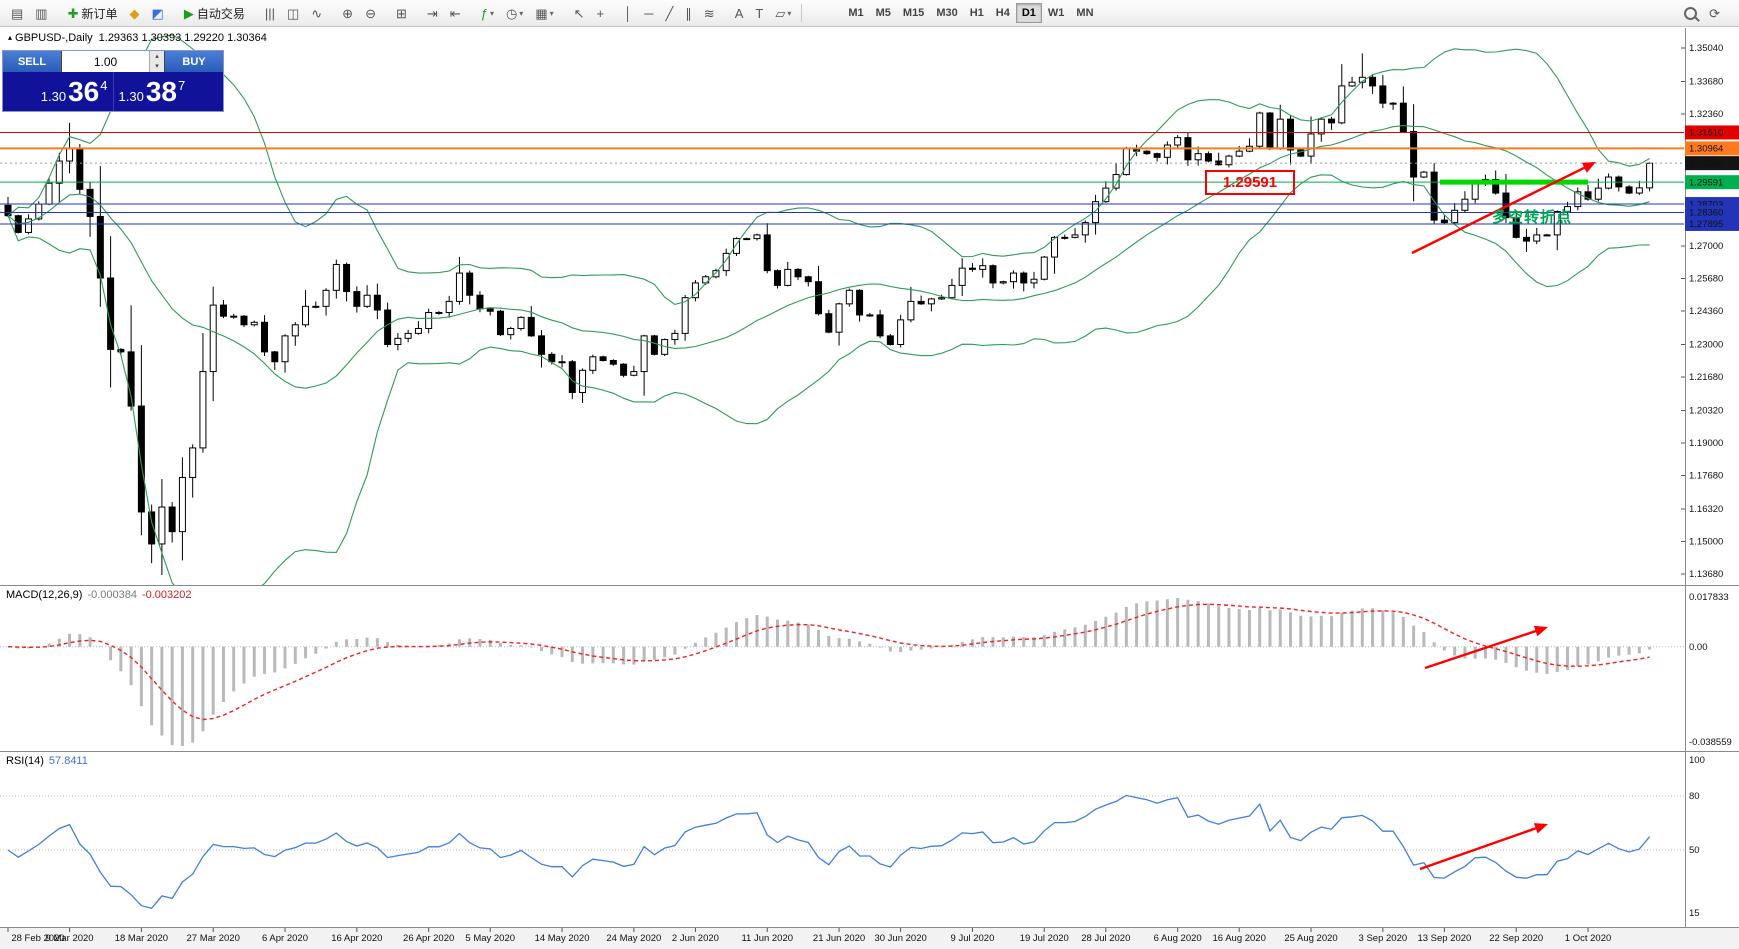 The height and width of the screenshot is (949, 1739). Describe the element at coordinates (562, 938) in the screenshot. I see `svg-text: 14 May 2020` at that location.